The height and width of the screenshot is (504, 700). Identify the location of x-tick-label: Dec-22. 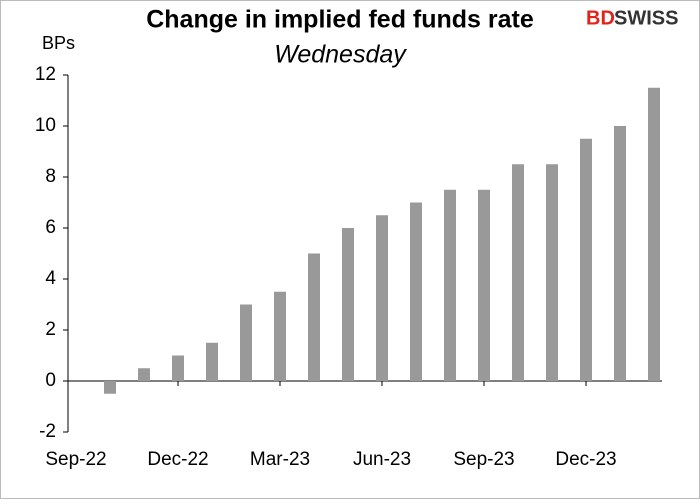
(177, 459).